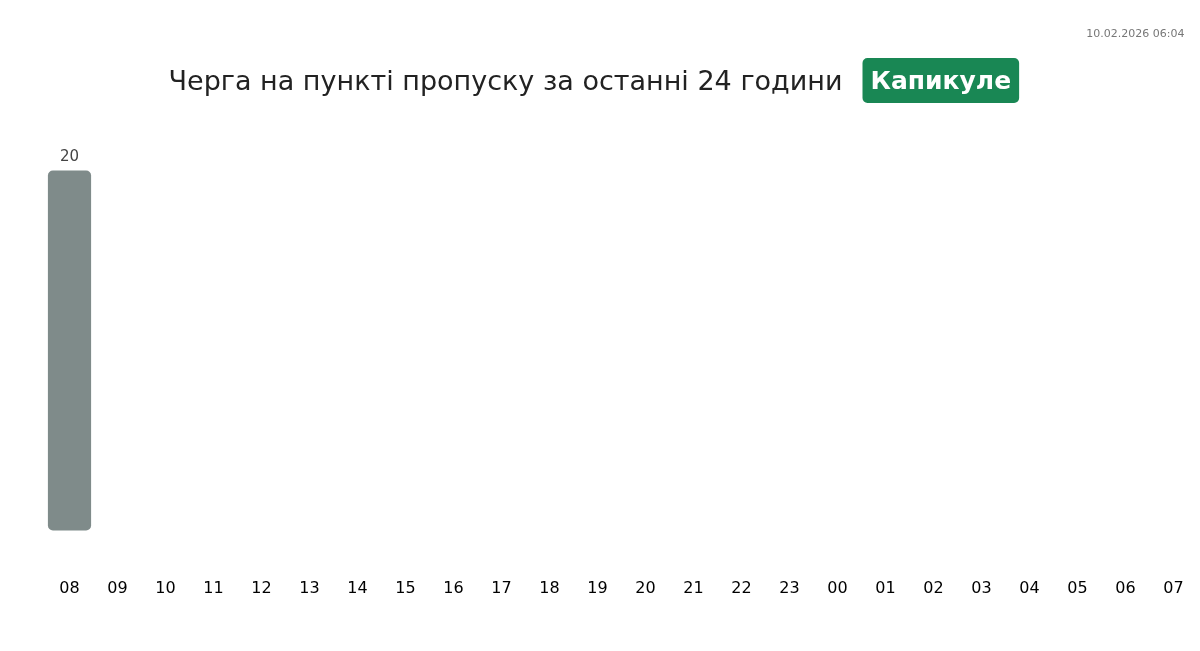  What do you see at coordinates (981, 587) in the screenshot?
I see `x-tick-label: 03` at bounding box center [981, 587].